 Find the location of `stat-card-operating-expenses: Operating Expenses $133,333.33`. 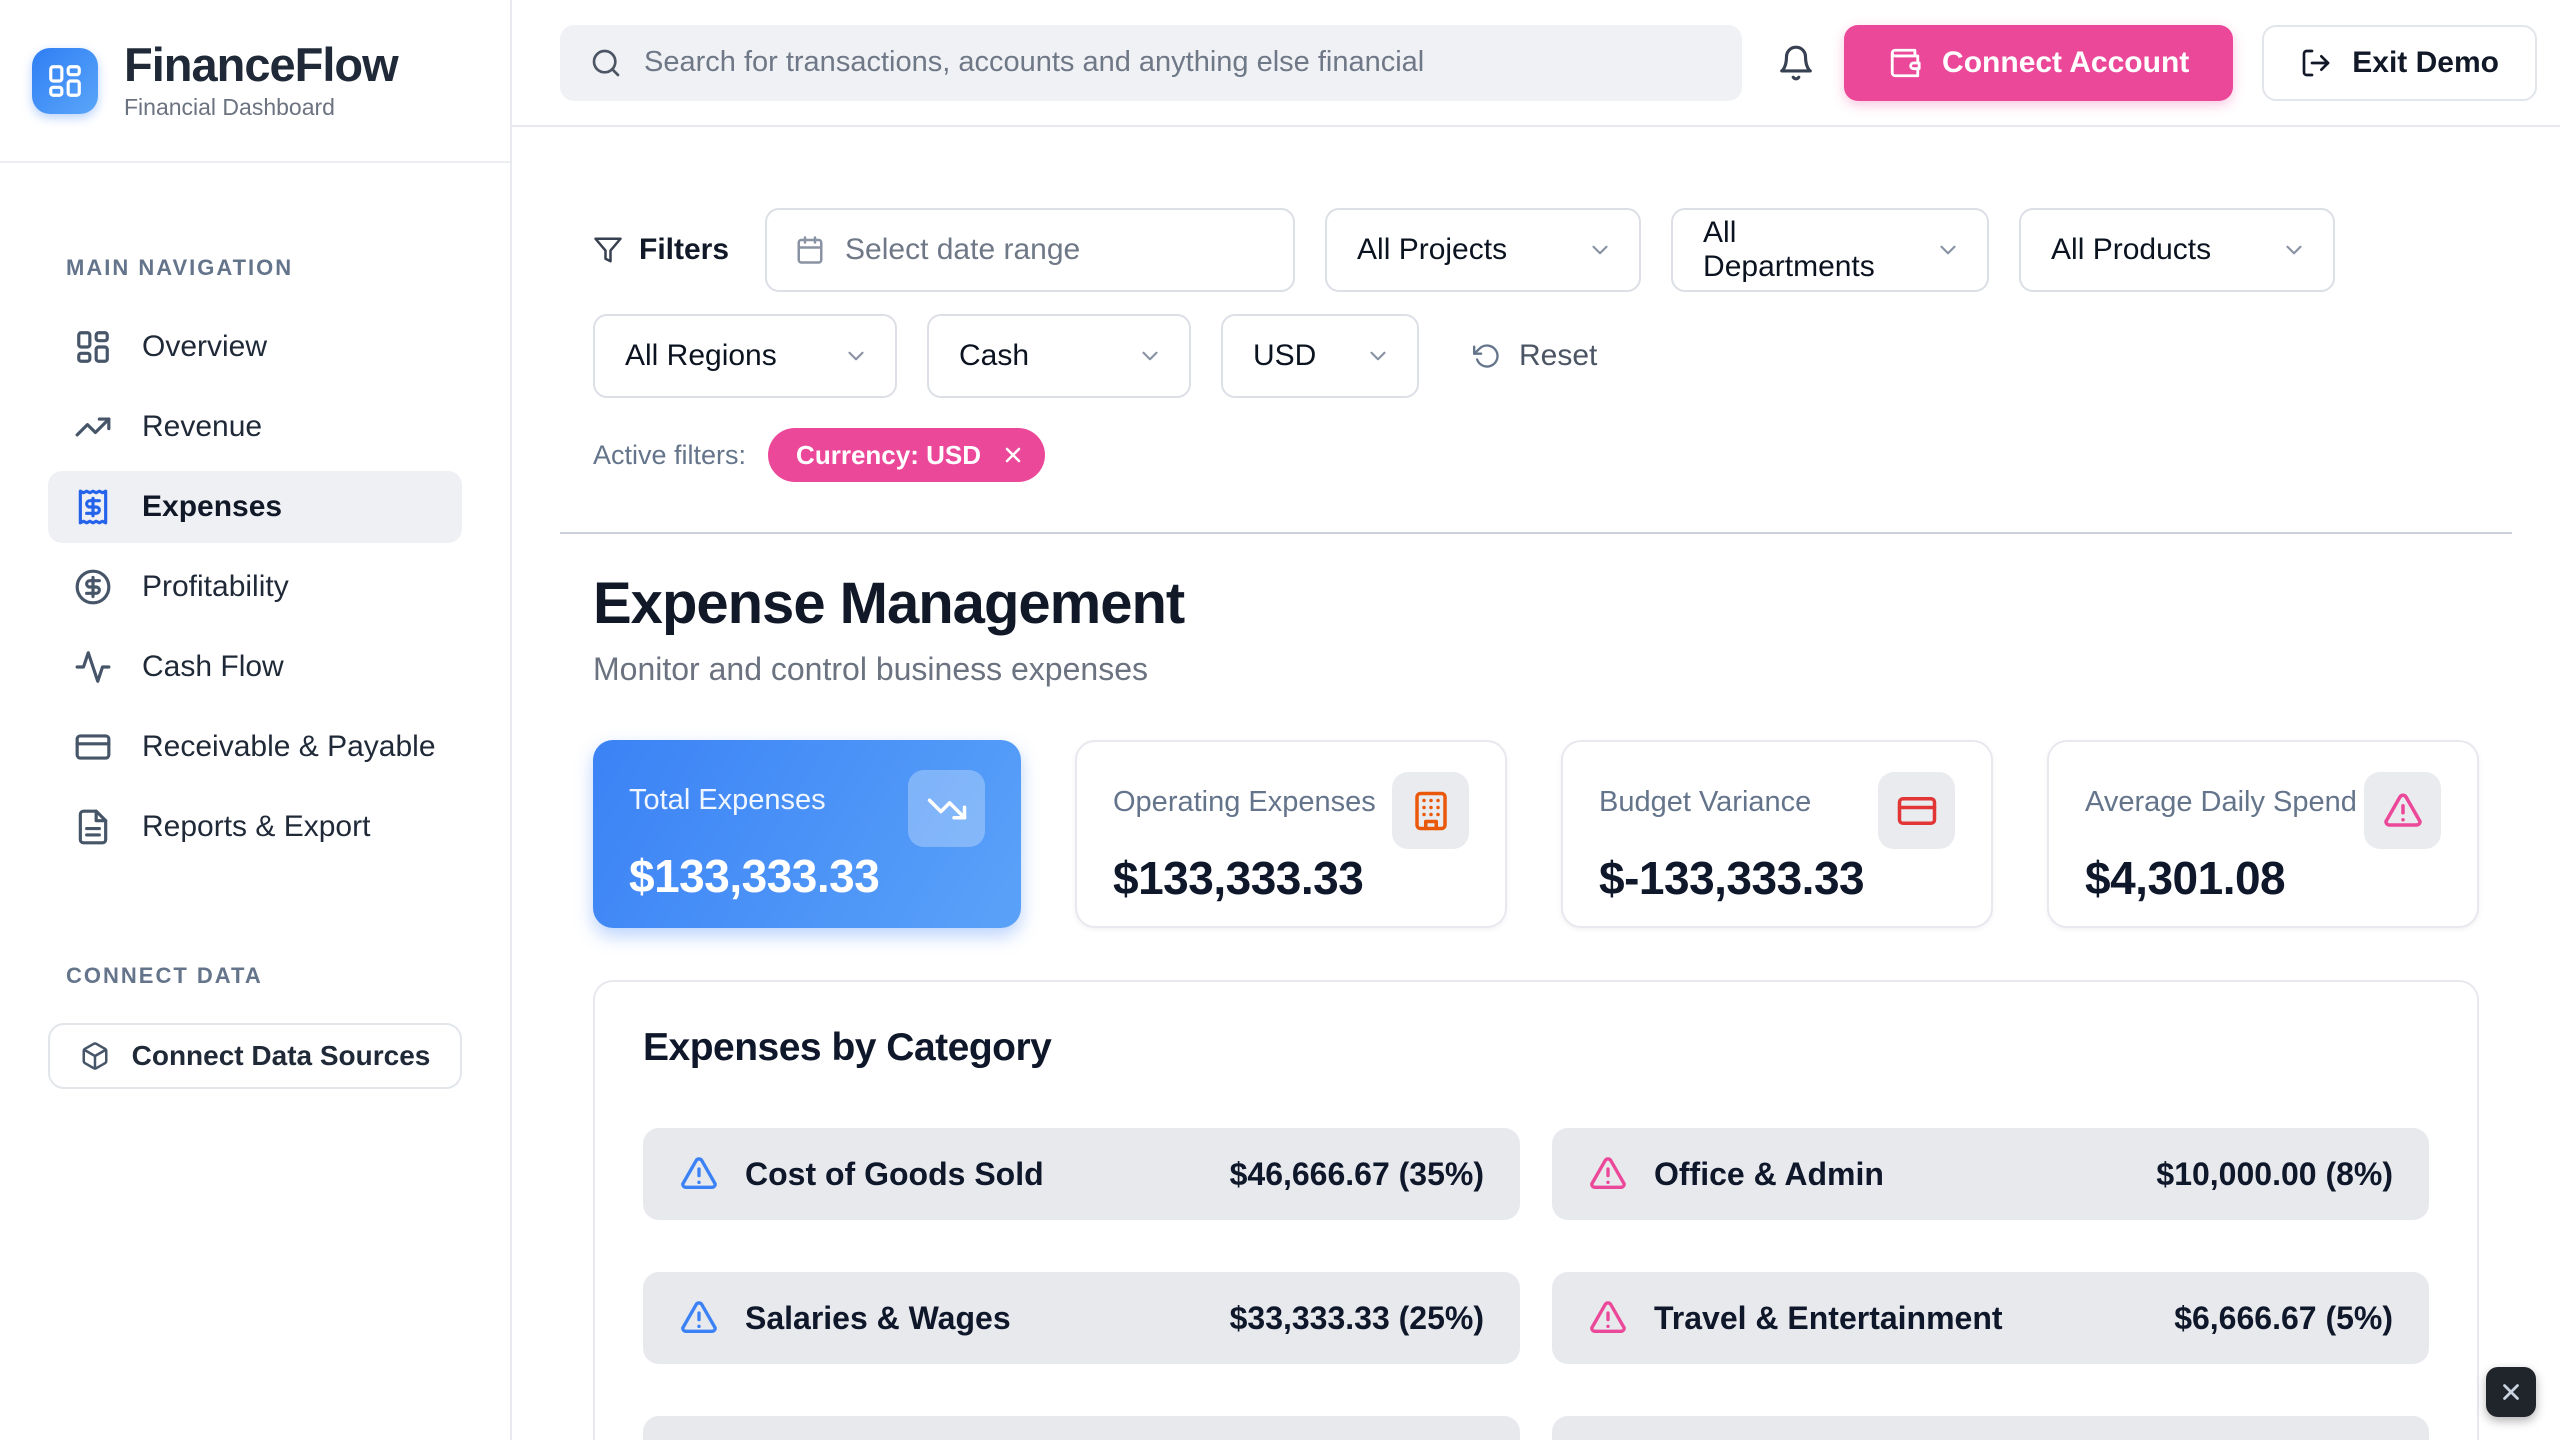

stat-card-operating-expenses: Operating Expenses $133,333.33 is located at coordinates (1291, 834).